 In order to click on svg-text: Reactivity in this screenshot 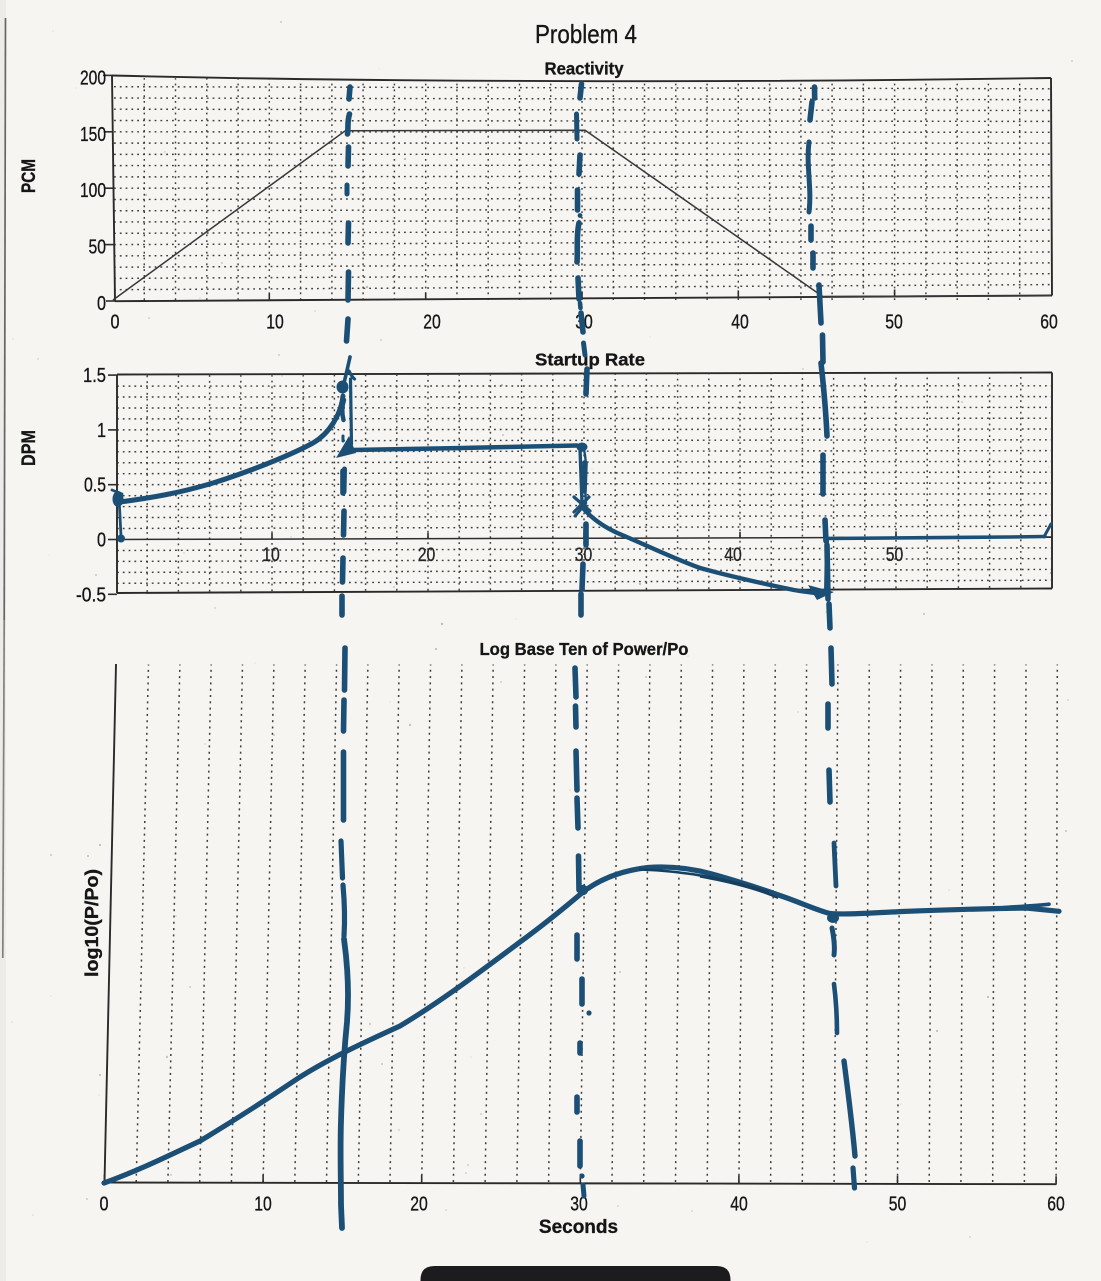, I will do `click(584, 69)`.